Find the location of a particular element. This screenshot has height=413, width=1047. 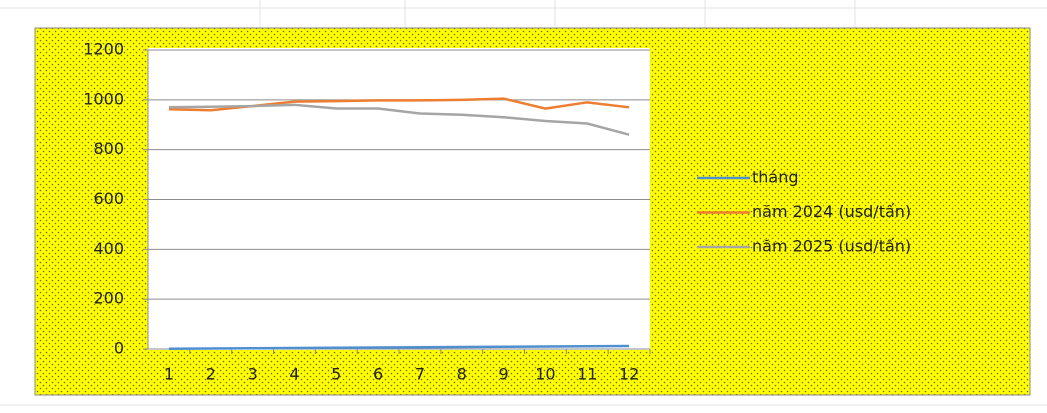

x-tick-label: 7 is located at coordinates (420, 374).